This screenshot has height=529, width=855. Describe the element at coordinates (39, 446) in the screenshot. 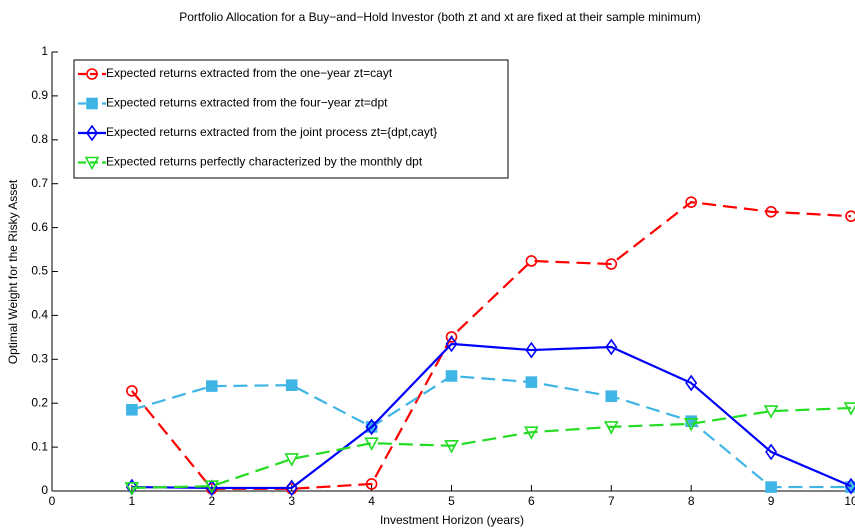

I see `y-tick-label: 0.1` at that location.